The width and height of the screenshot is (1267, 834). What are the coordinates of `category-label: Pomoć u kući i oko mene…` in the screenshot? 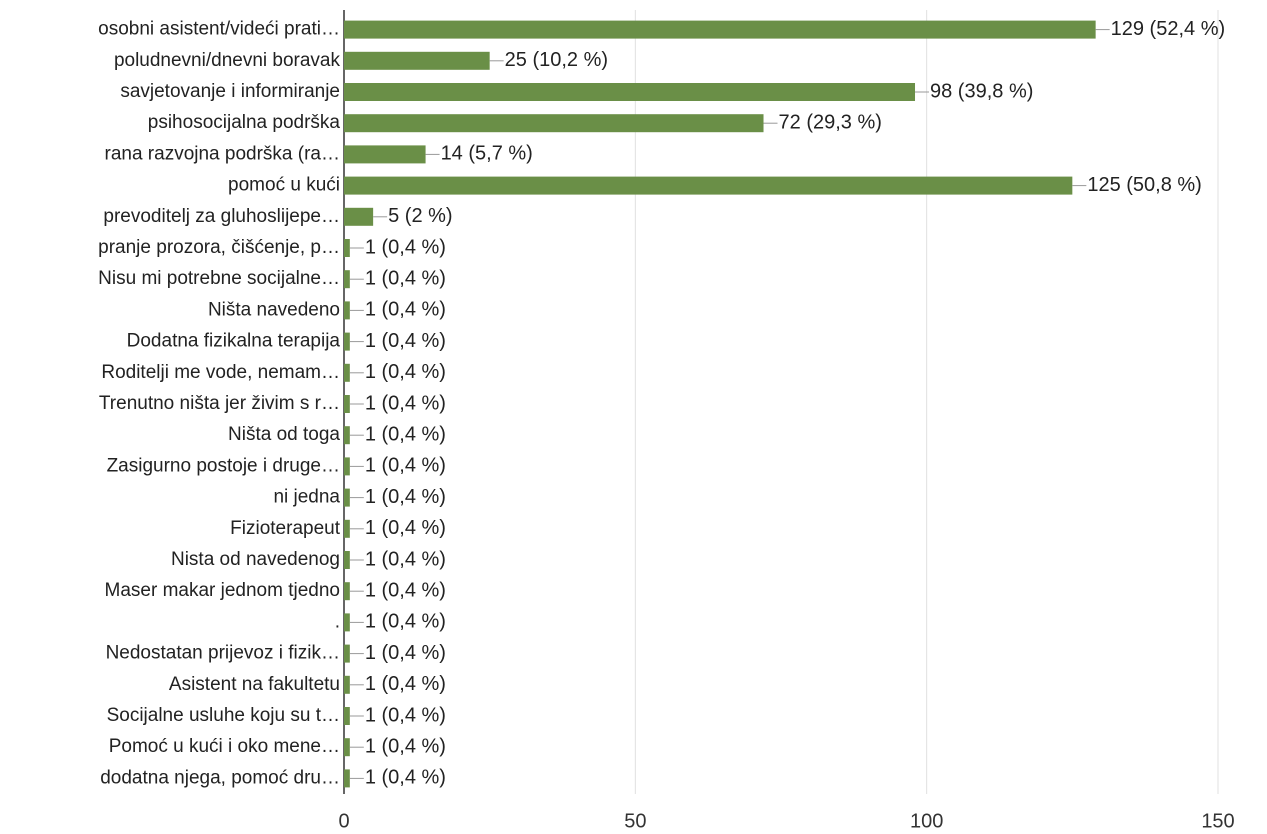 It's located at (224, 746).